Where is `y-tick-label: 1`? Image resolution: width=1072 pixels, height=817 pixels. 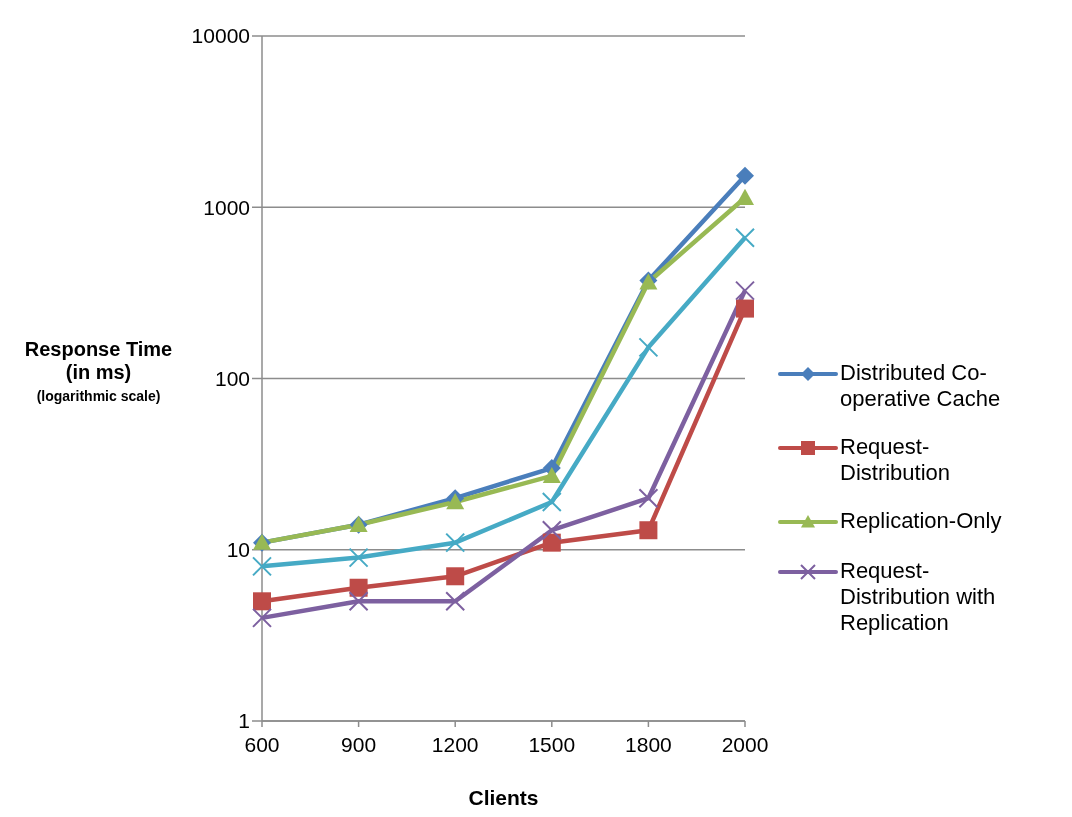
y-tick-label: 1 is located at coordinates (244, 721).